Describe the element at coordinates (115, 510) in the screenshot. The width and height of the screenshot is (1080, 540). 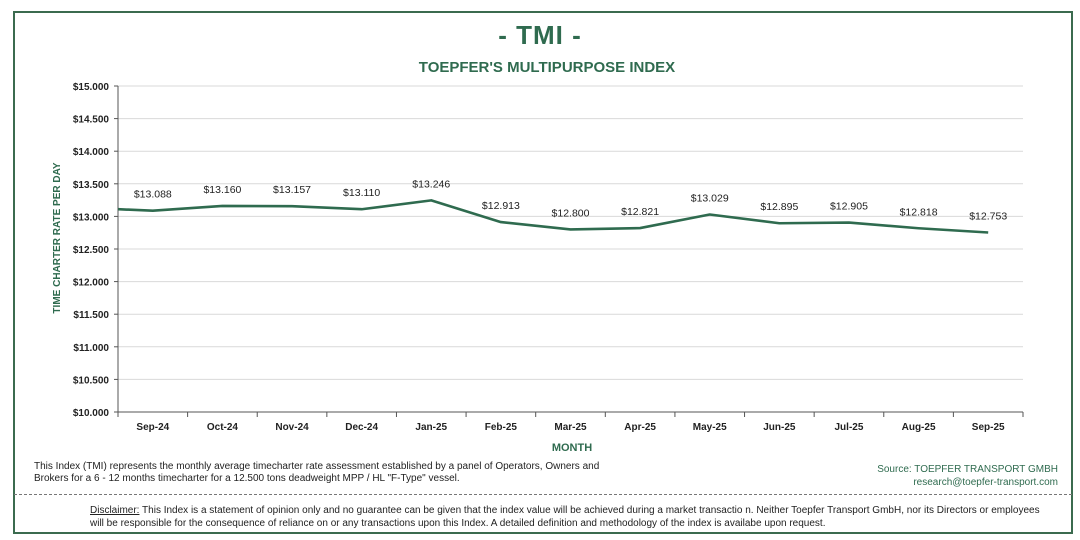
I see `disclaimer-label: Disclaimer:` at that location.